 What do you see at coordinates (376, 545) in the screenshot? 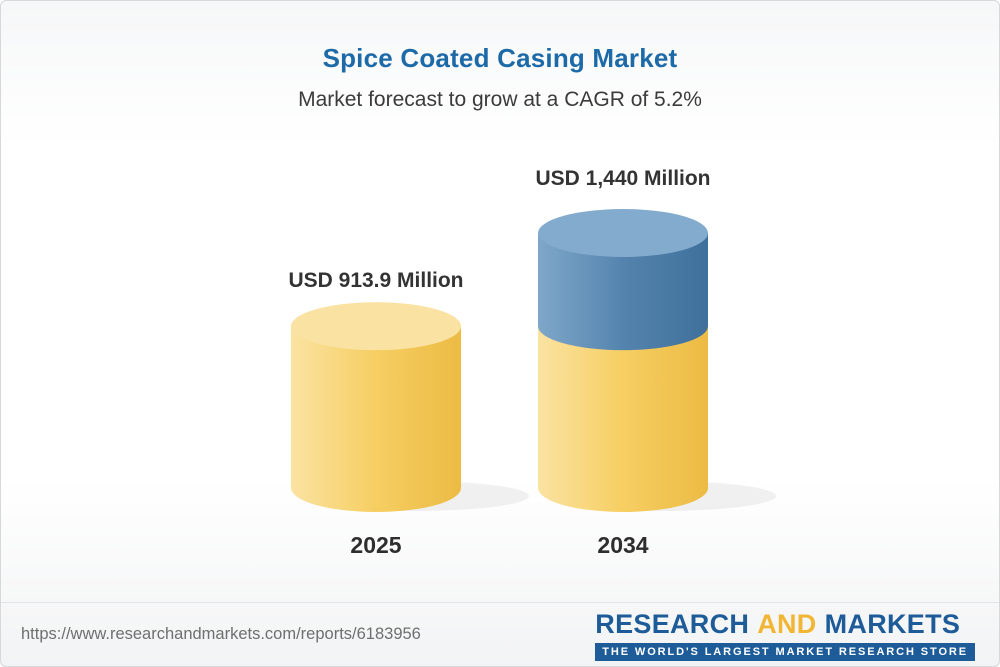
I see `x-axis-label-2025: 2025` at bounding box center [376, 545].